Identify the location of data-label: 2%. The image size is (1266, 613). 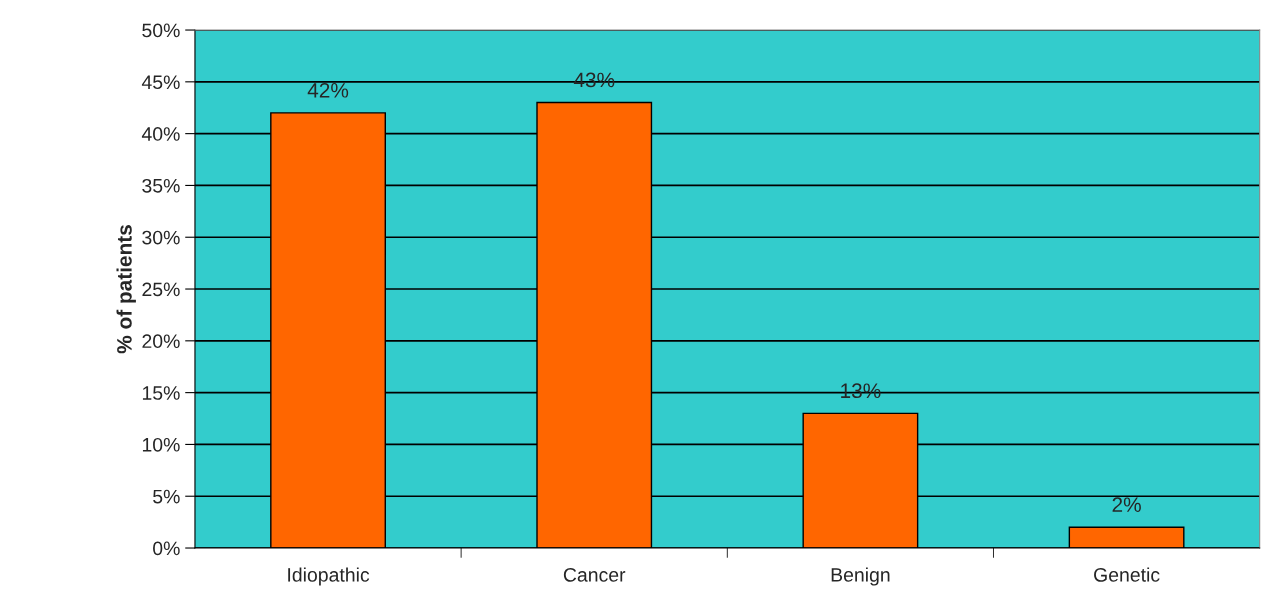
(1126, 504).